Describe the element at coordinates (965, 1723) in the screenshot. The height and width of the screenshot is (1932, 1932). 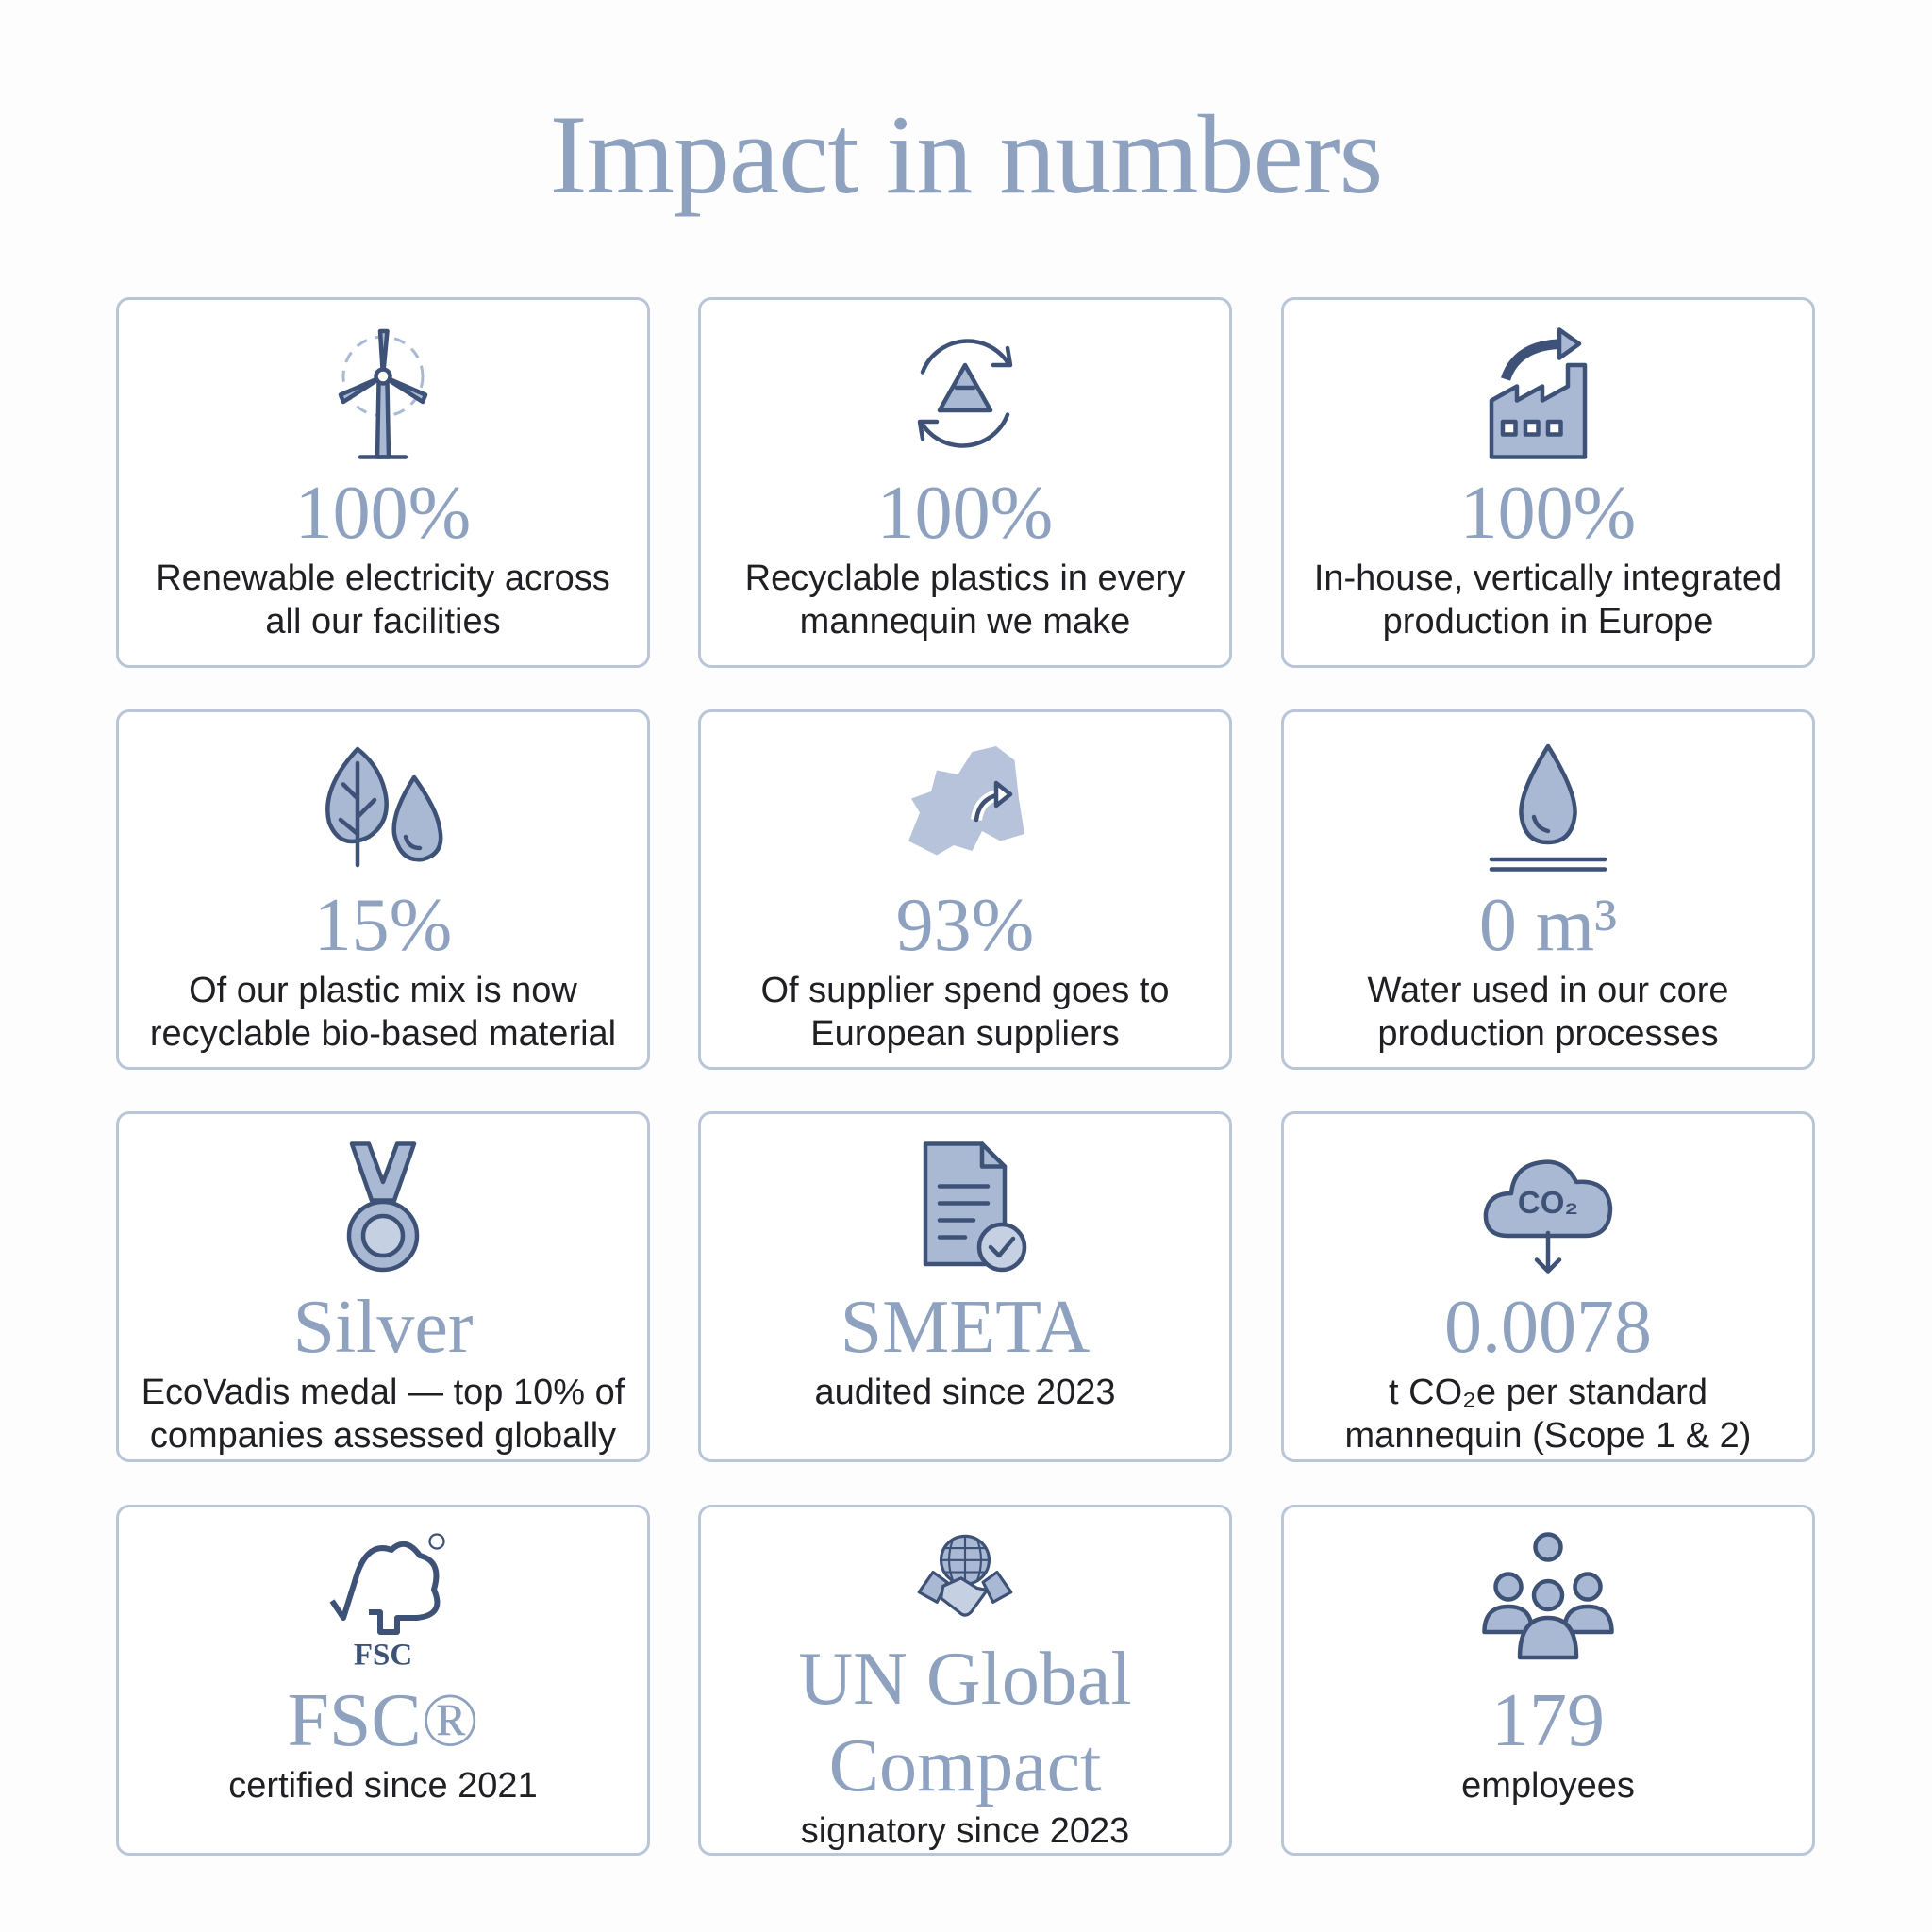
I see `stat-value: UN Global Compact` at that location.